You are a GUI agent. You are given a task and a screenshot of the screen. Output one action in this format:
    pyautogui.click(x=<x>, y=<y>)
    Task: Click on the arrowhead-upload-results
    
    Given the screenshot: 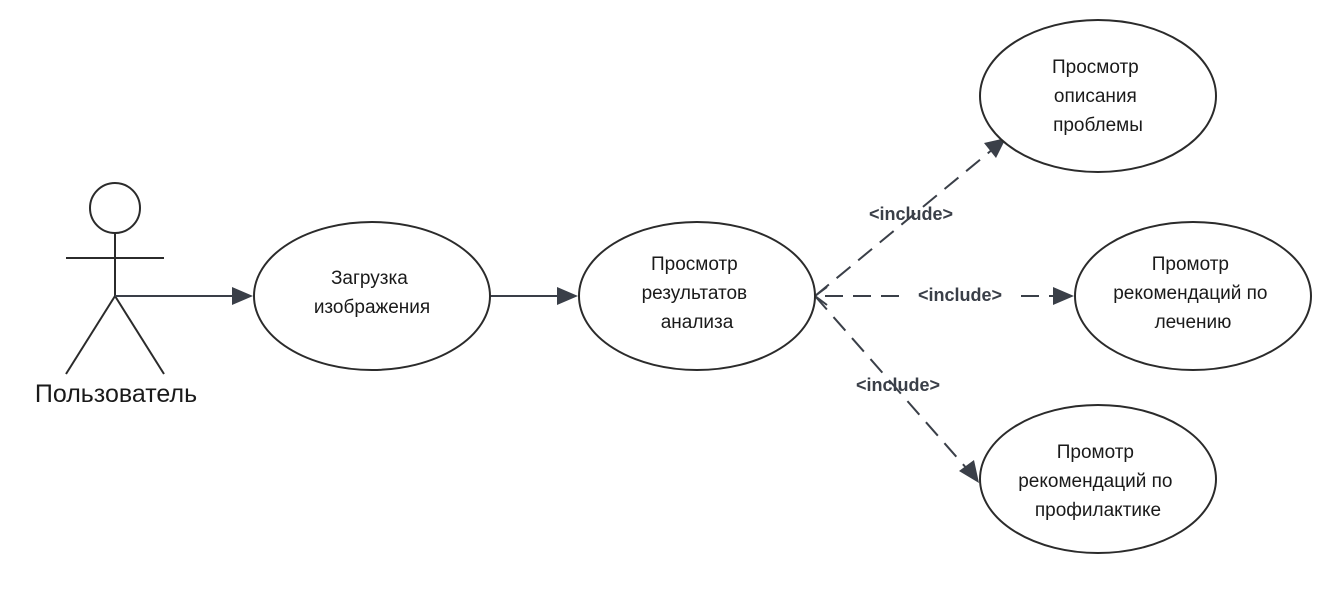 What is the action you would take?
    pyautogui.click(x=567, y=296)
    